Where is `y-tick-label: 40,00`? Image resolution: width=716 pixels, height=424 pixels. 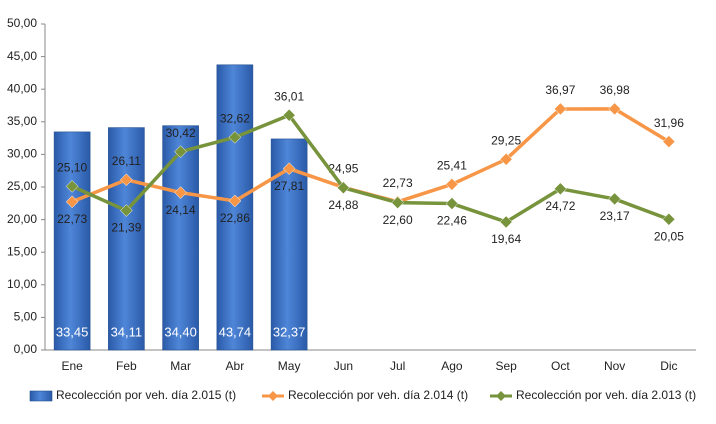 y-tick-label: 40,00 is located at coordinates (22, 88).